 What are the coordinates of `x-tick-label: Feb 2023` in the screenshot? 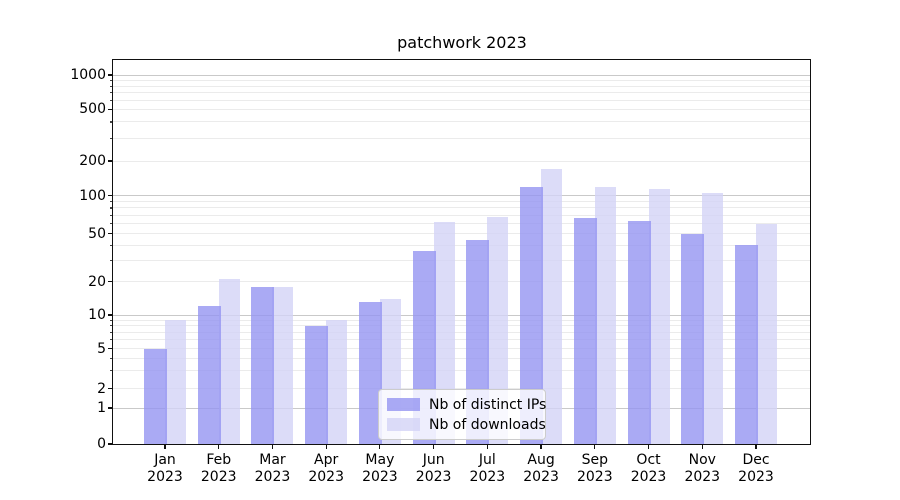 It's located at (218, 468).